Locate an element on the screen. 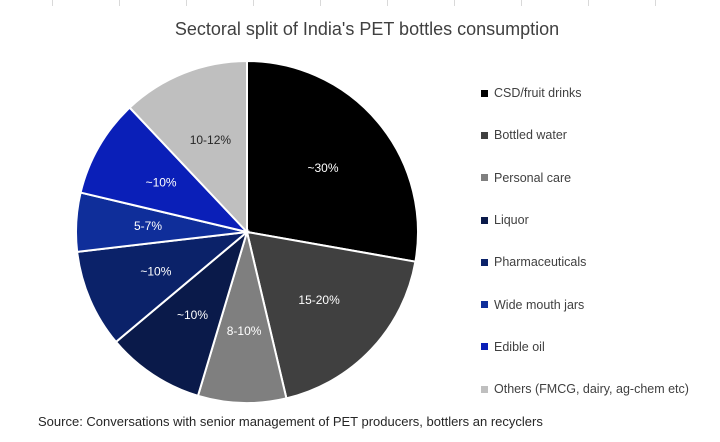 Image resolution: width=720 pixels, height=442 pixels. top-gridlines is located at coordinates (360, 3).